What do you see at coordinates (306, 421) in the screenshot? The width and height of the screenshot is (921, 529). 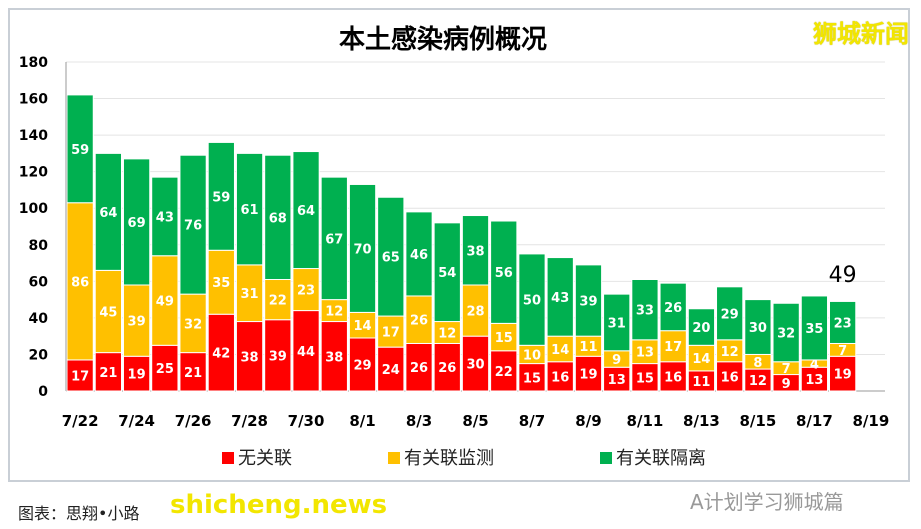 I see `x-tick-label: 7/30` at bounding box center [306, 421].